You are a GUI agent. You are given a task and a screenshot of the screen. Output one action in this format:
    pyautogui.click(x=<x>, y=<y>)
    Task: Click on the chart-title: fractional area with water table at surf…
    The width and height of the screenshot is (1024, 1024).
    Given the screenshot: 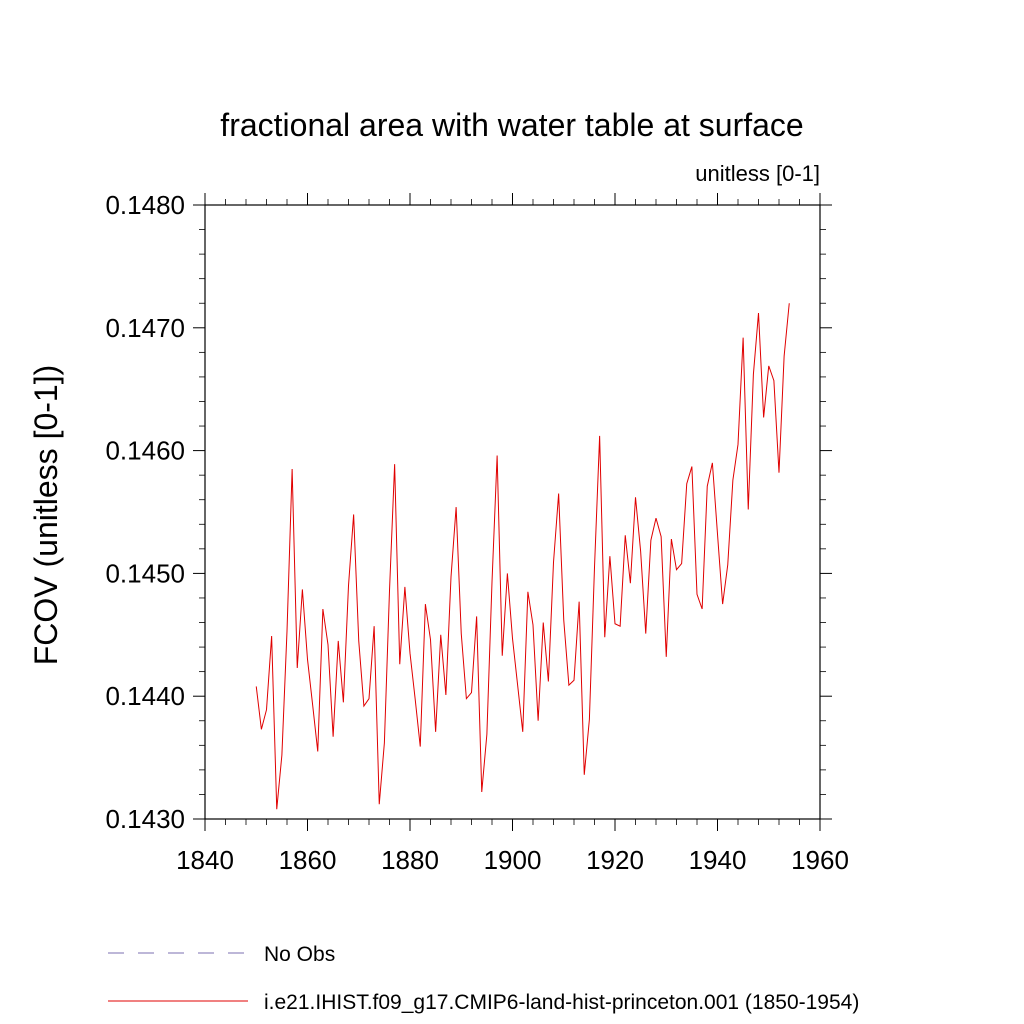 What is the action you would take?
    pyautogui.click(x=511, y=125)
    